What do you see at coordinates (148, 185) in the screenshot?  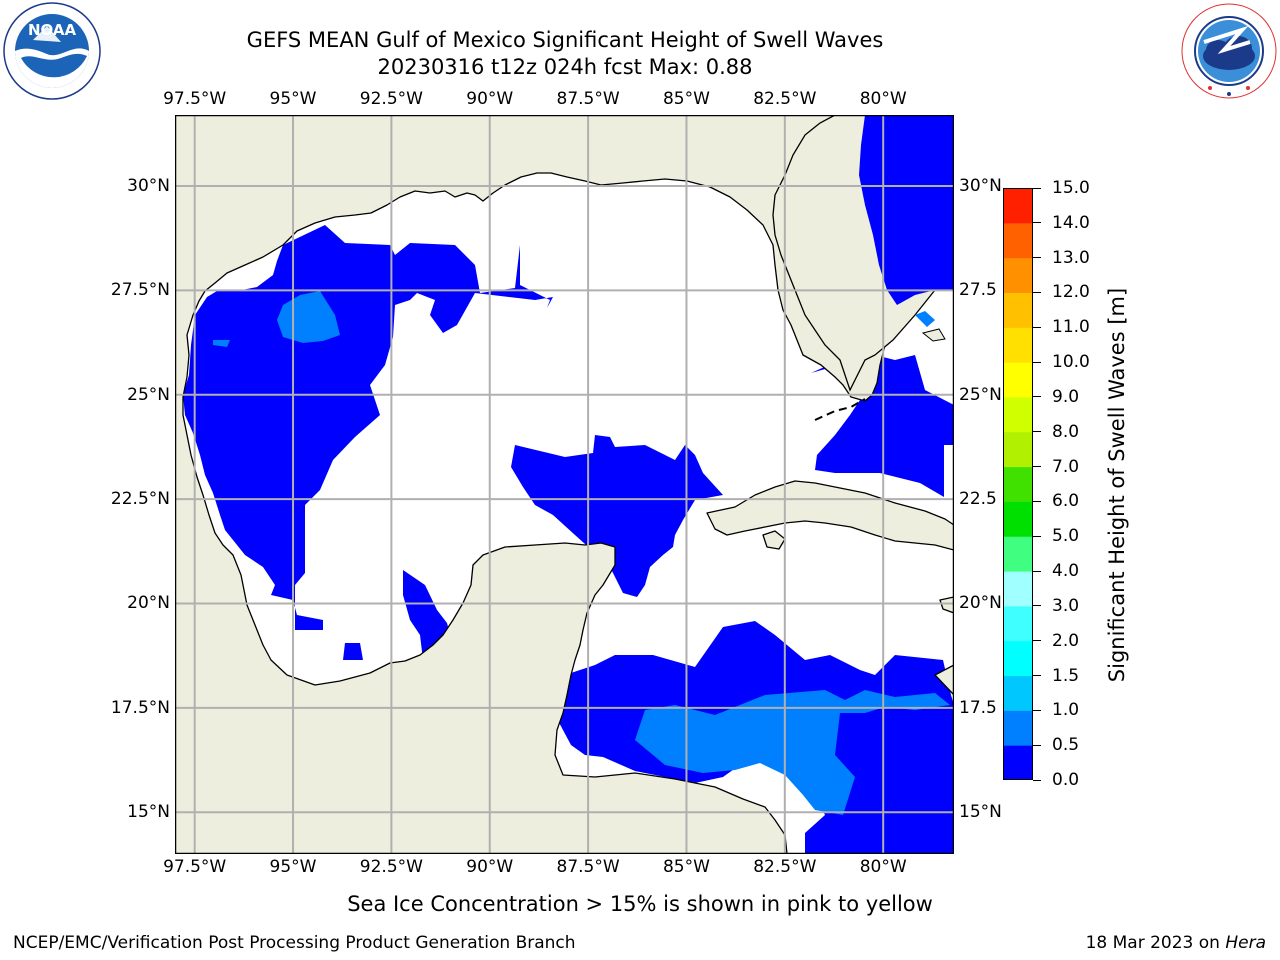 I see `lat-tick-left: 30°N` at bounding box center [148, 185].